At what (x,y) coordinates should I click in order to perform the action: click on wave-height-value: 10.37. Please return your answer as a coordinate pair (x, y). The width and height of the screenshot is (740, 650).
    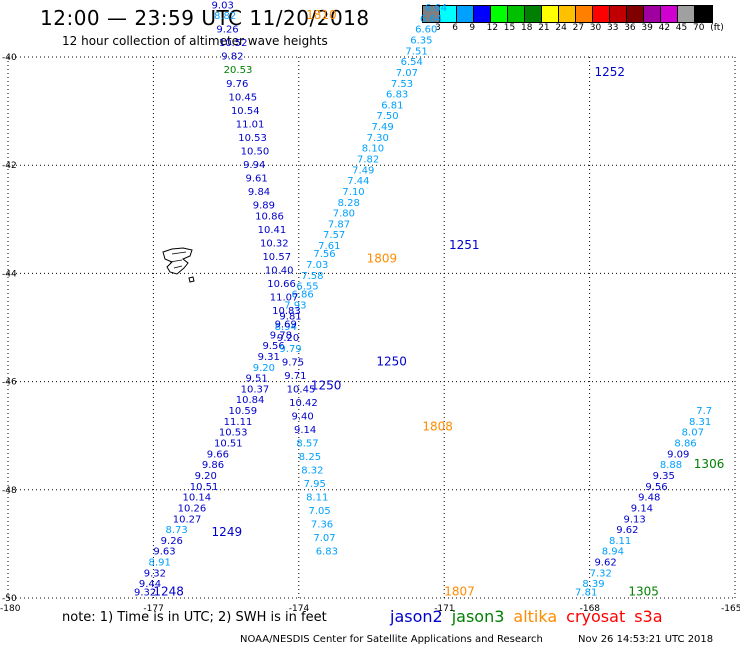
    Looking at the image, I should click on (255, 389).